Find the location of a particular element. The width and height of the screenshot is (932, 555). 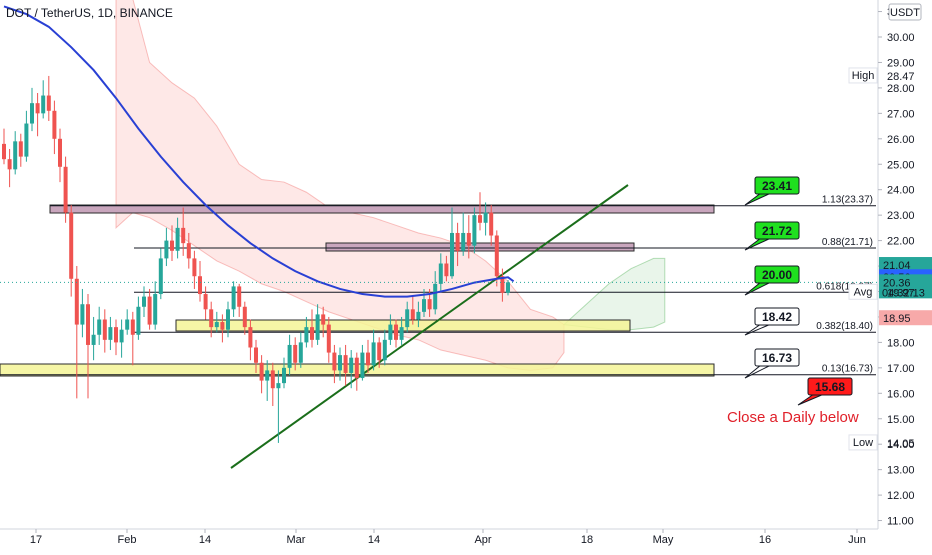

price-callout: 18.42 is located at coordinates (772, 321).